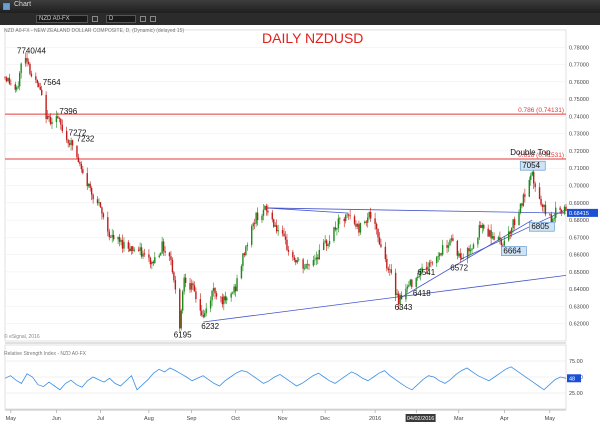 This screenshot has height=434, width=600. Describe the element at coordinates (62, 19) in the screenshot. I see `symbol-input: NZD A0-FX` at that location.